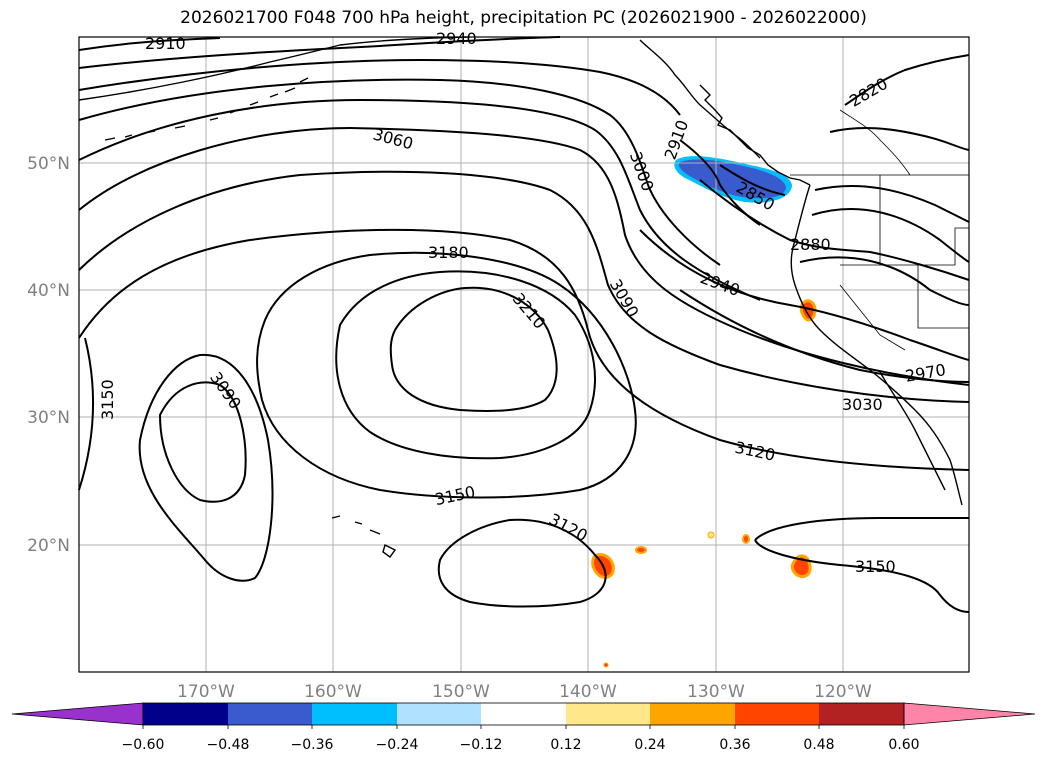 The height and width of the screenshot is (765, 1047). What do you see at coordinates (649, 745) in the screenshot?
I see `colorbar-tick: 0.24` at bounding box center [649, 745].